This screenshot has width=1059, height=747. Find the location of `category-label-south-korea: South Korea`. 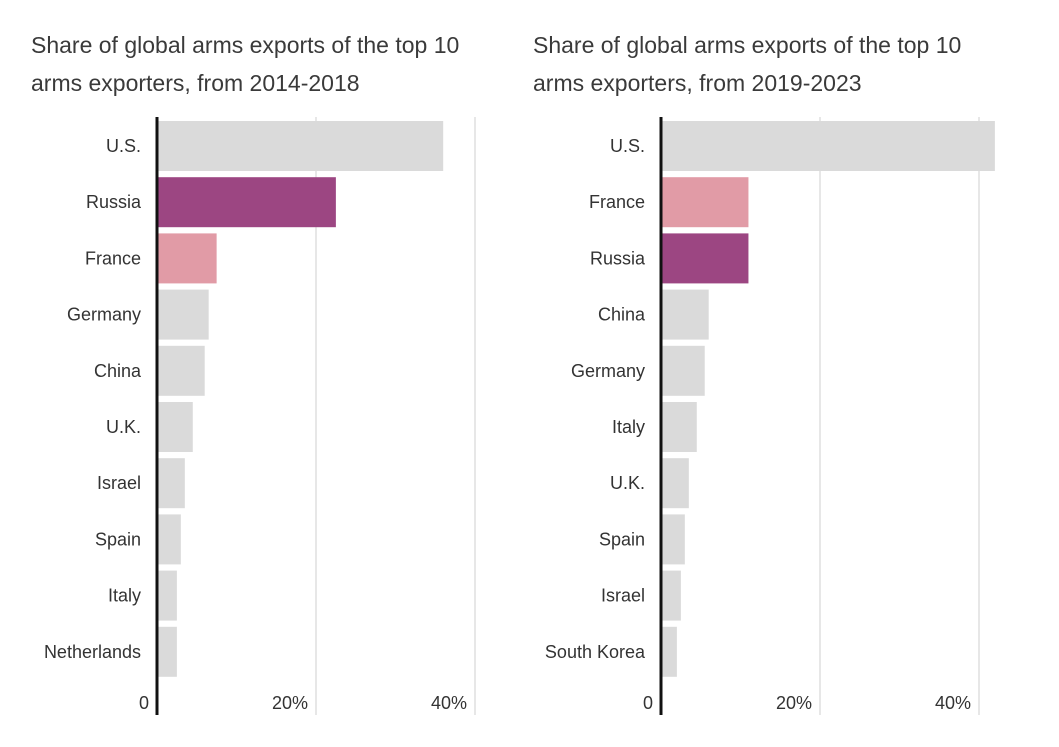

category-label-south-korea: South Korea is located at coordinates (595, 652).